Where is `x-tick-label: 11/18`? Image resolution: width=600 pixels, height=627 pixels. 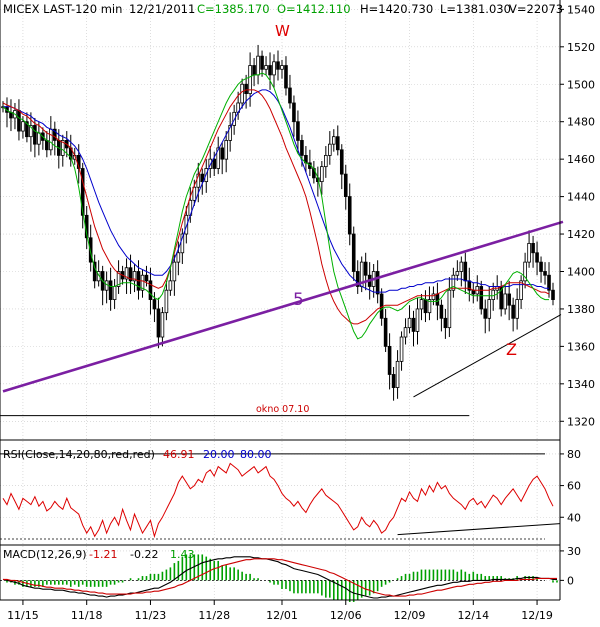 x-tick-label: 11/18 is located at coordinates (87, 615).